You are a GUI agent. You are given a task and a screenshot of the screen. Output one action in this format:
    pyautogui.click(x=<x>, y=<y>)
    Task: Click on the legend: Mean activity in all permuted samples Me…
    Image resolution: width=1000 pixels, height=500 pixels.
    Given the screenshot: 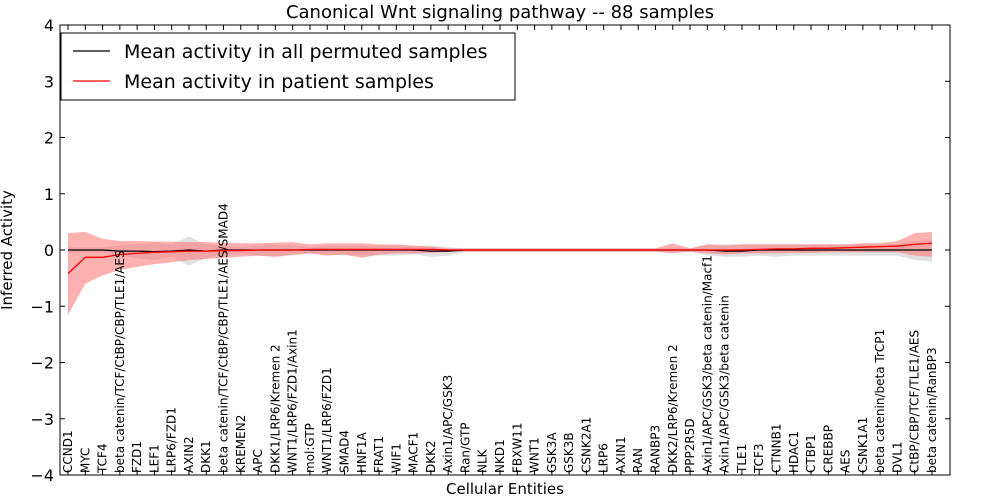 What is the action you would take?
    pyautogui.click(x=288, y=66)
    